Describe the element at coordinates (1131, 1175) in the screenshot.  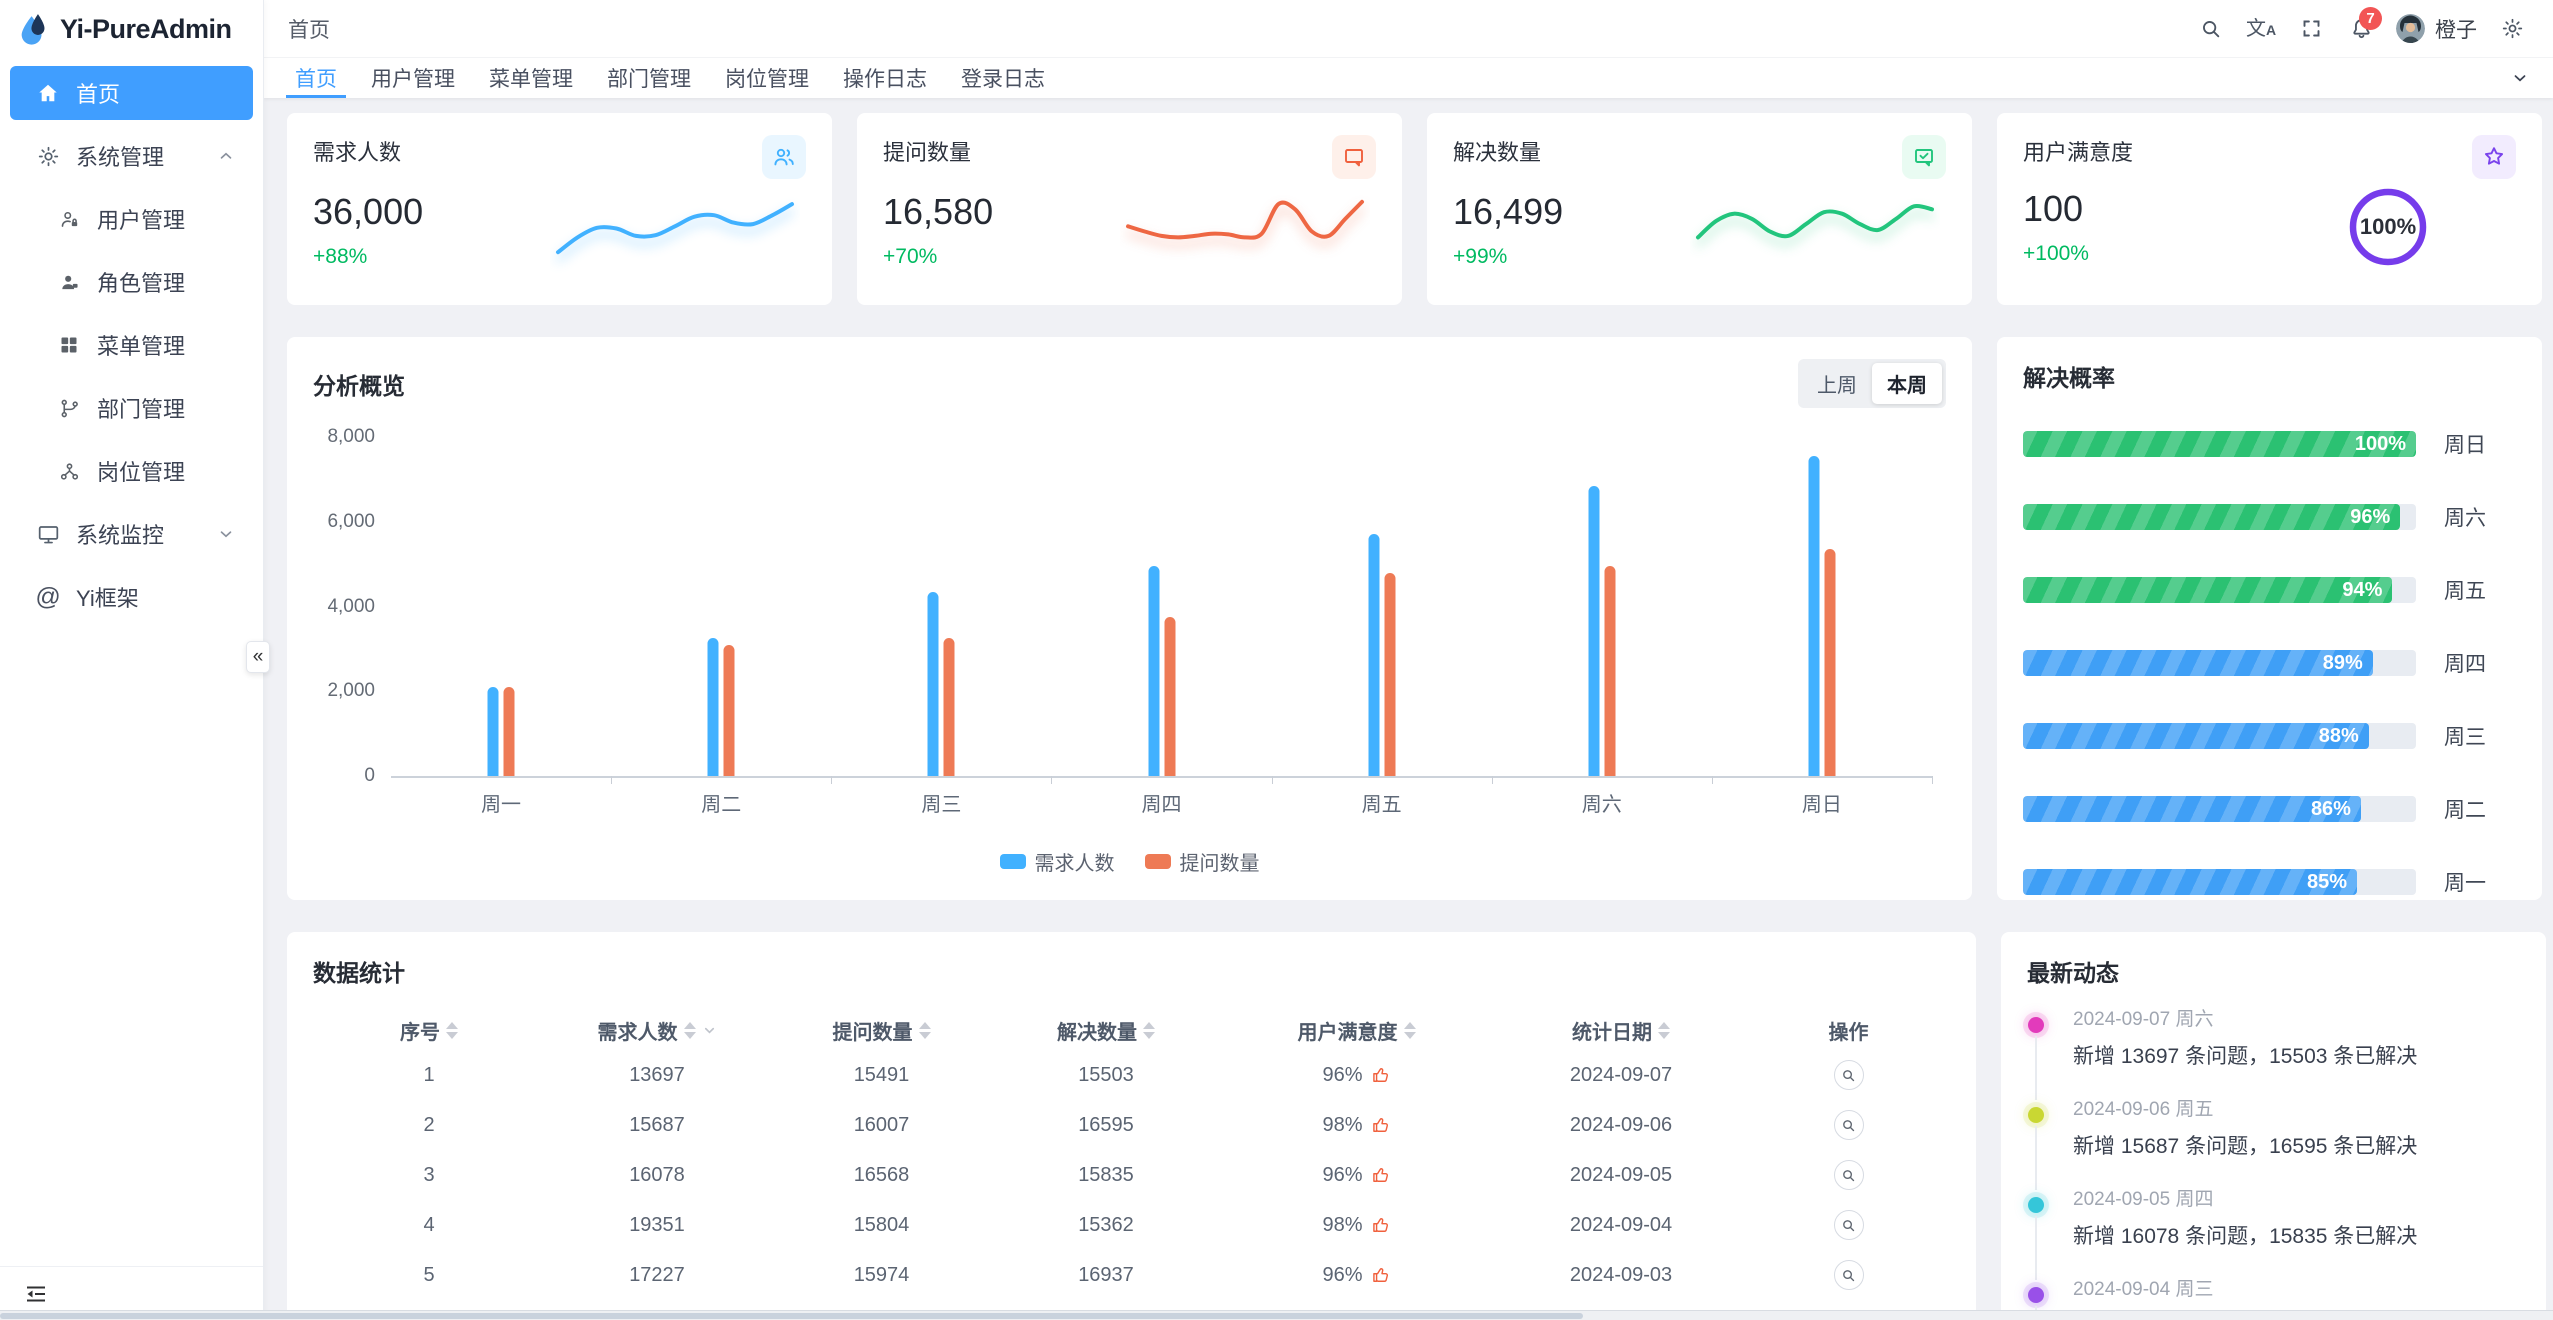
I see `table-row: 3 16078 16568 15835 96% 2024-09-05` at that location.